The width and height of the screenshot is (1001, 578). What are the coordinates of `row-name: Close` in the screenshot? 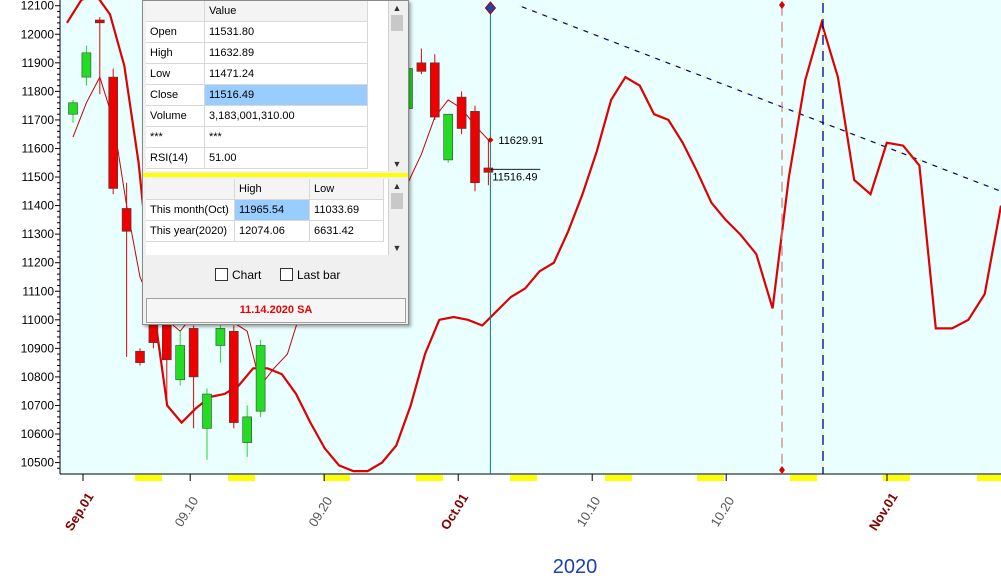 It's located at (175, 95).